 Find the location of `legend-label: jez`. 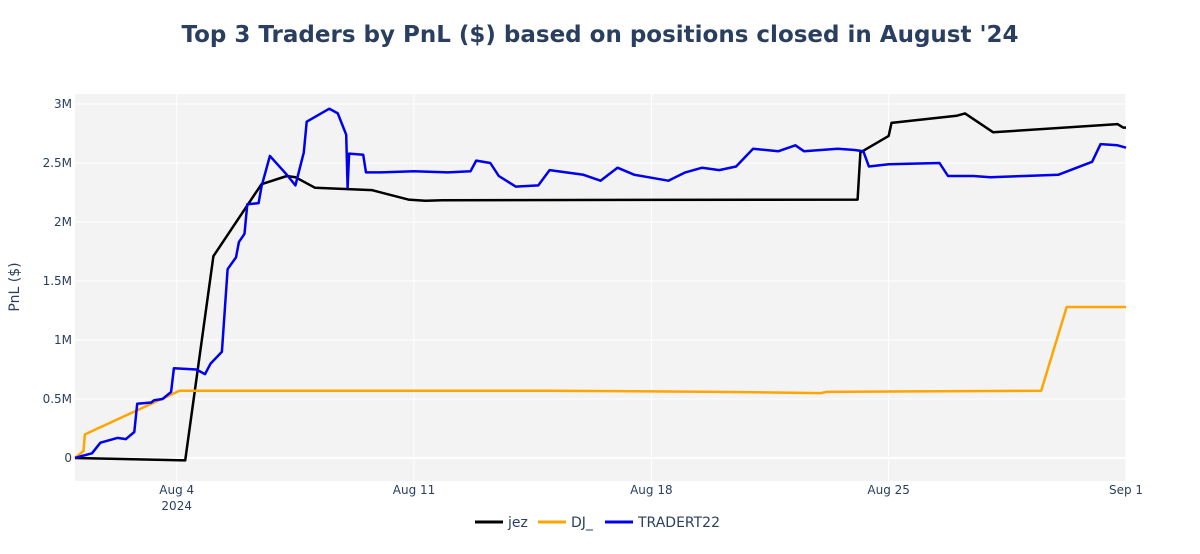

legend-label: jez is located at coordinates (517, 523).